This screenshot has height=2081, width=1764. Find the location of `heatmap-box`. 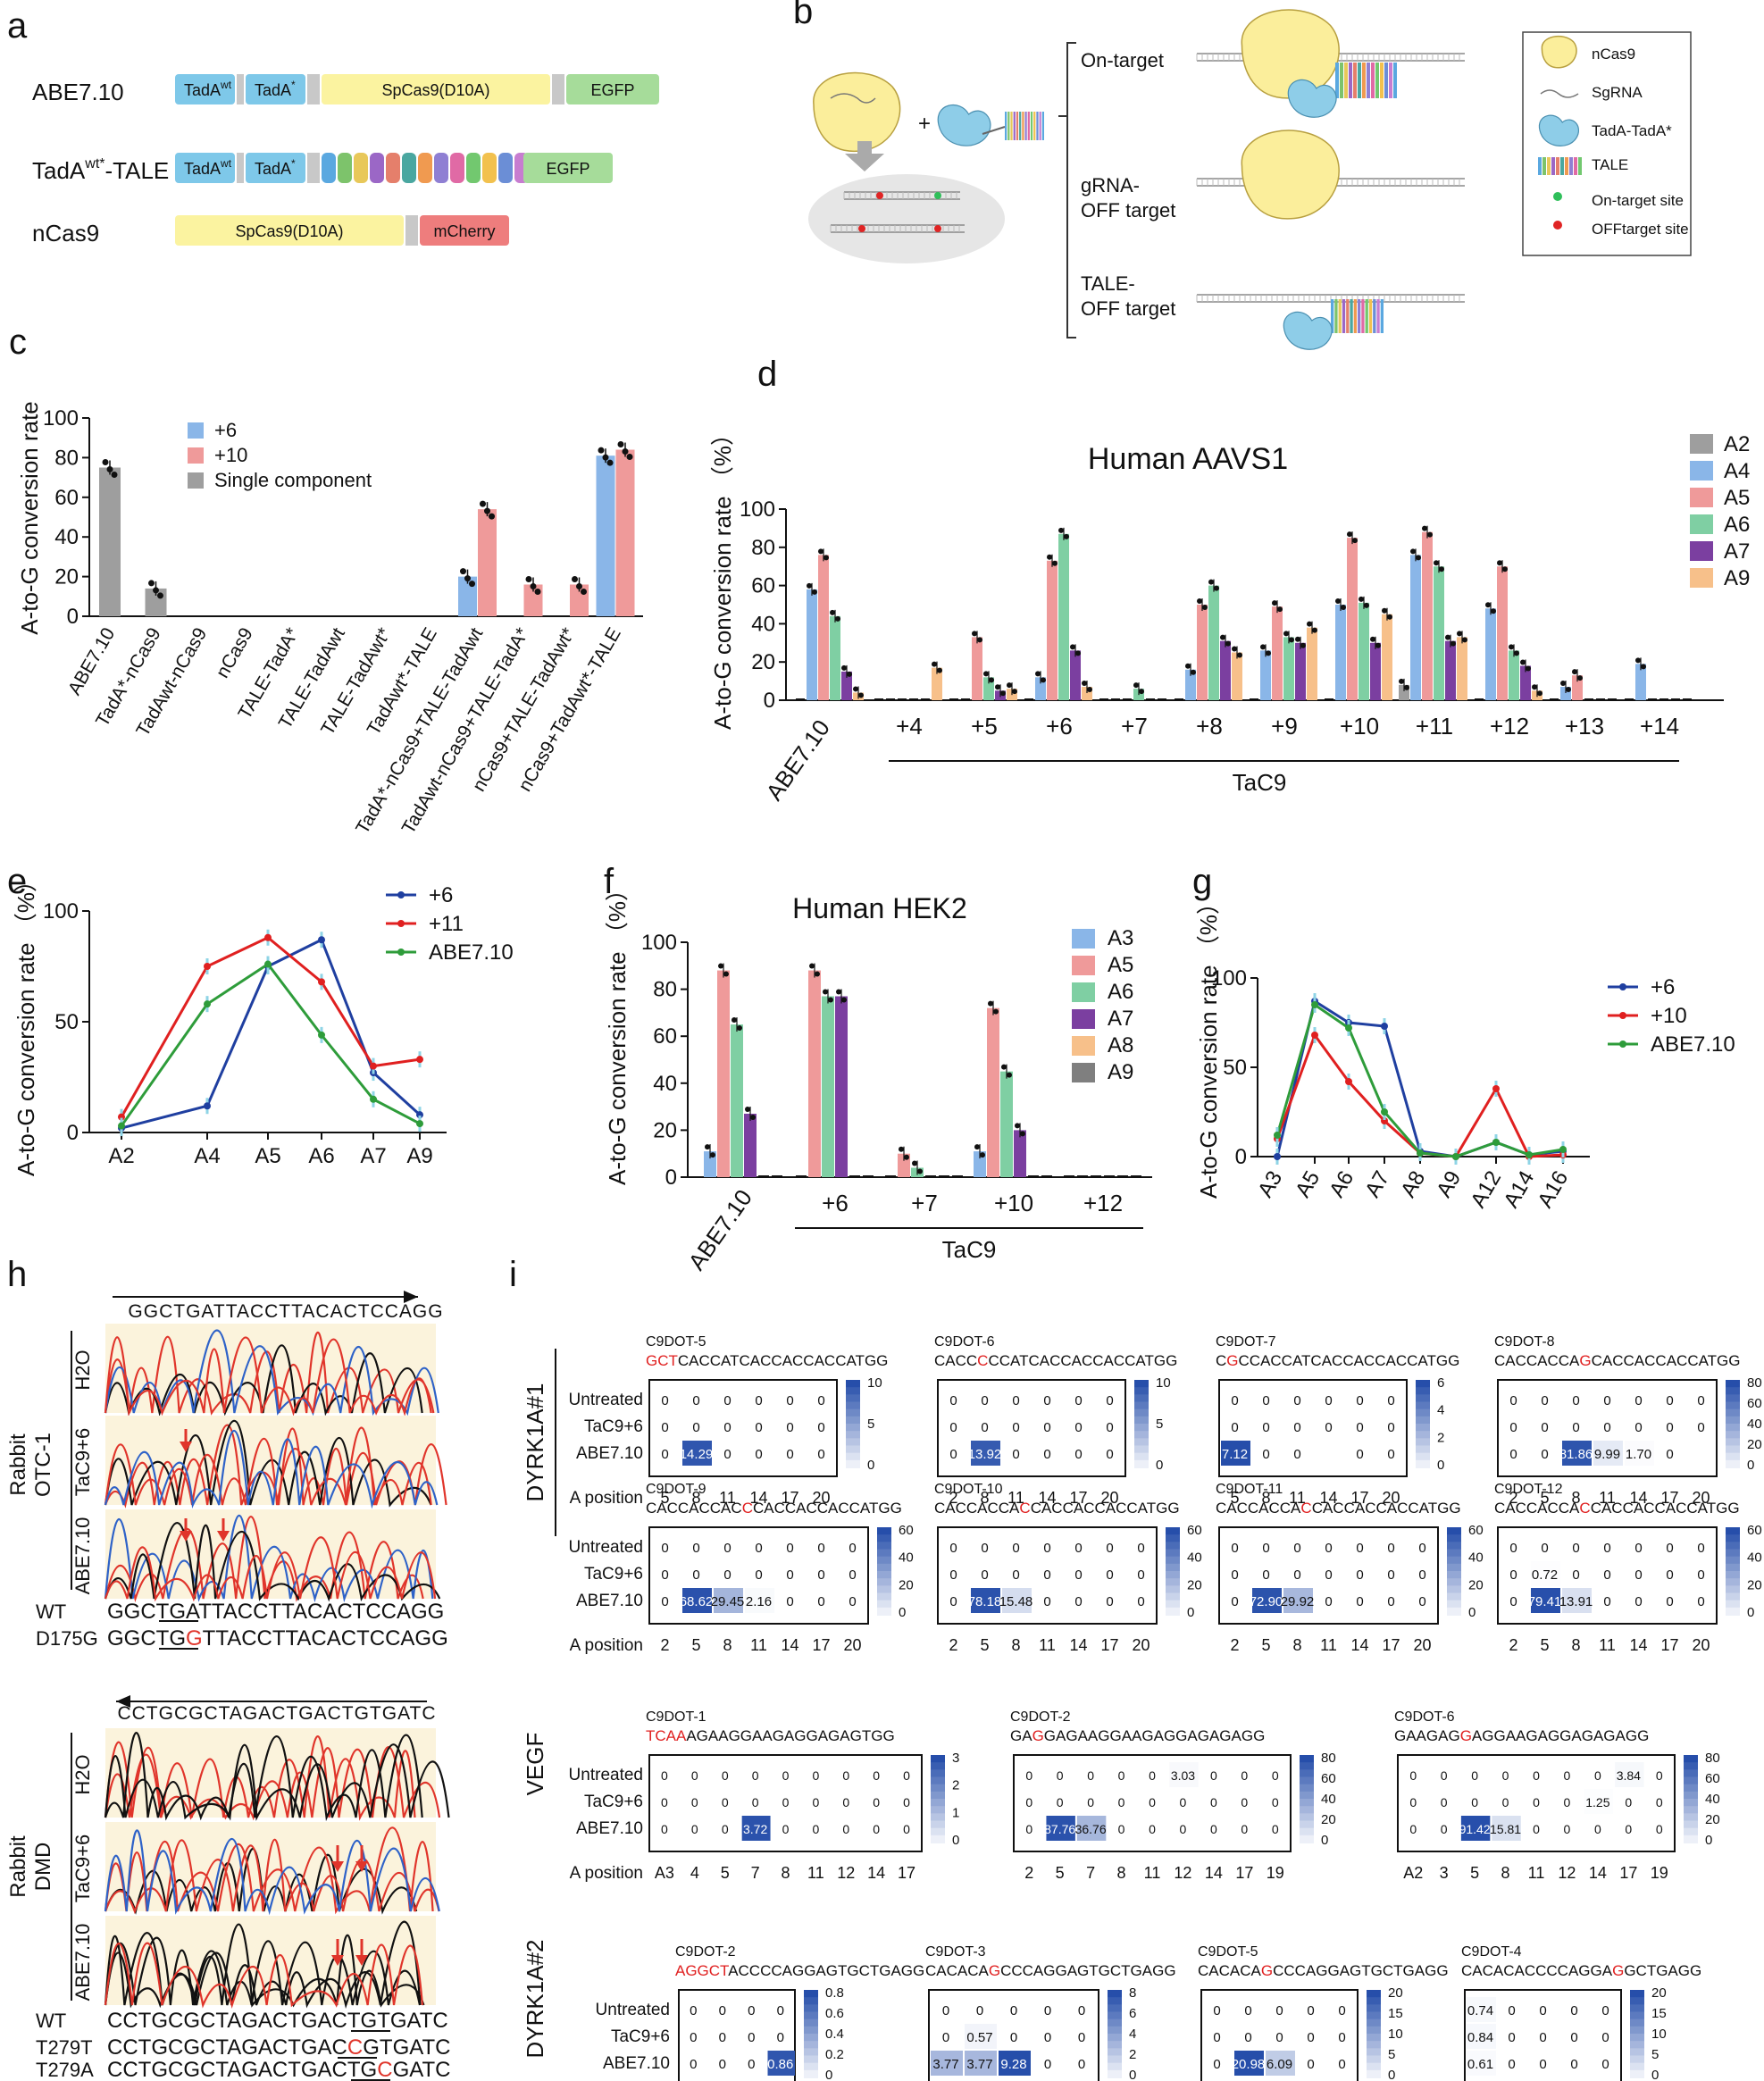

heatmap-box is located at coordinates (1279, 2035).